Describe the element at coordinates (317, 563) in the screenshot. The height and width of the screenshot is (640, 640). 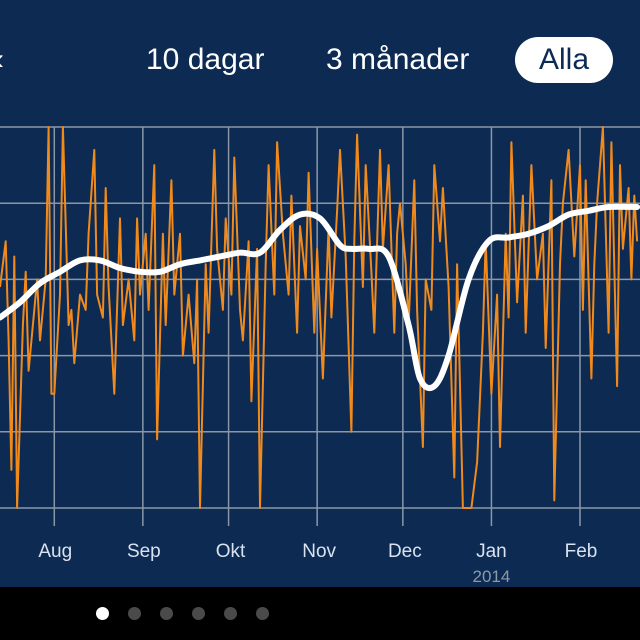
I see `chart-axis-labels: Aug Sep Okt Nov Dec Jan 2014 Feb` at that location.